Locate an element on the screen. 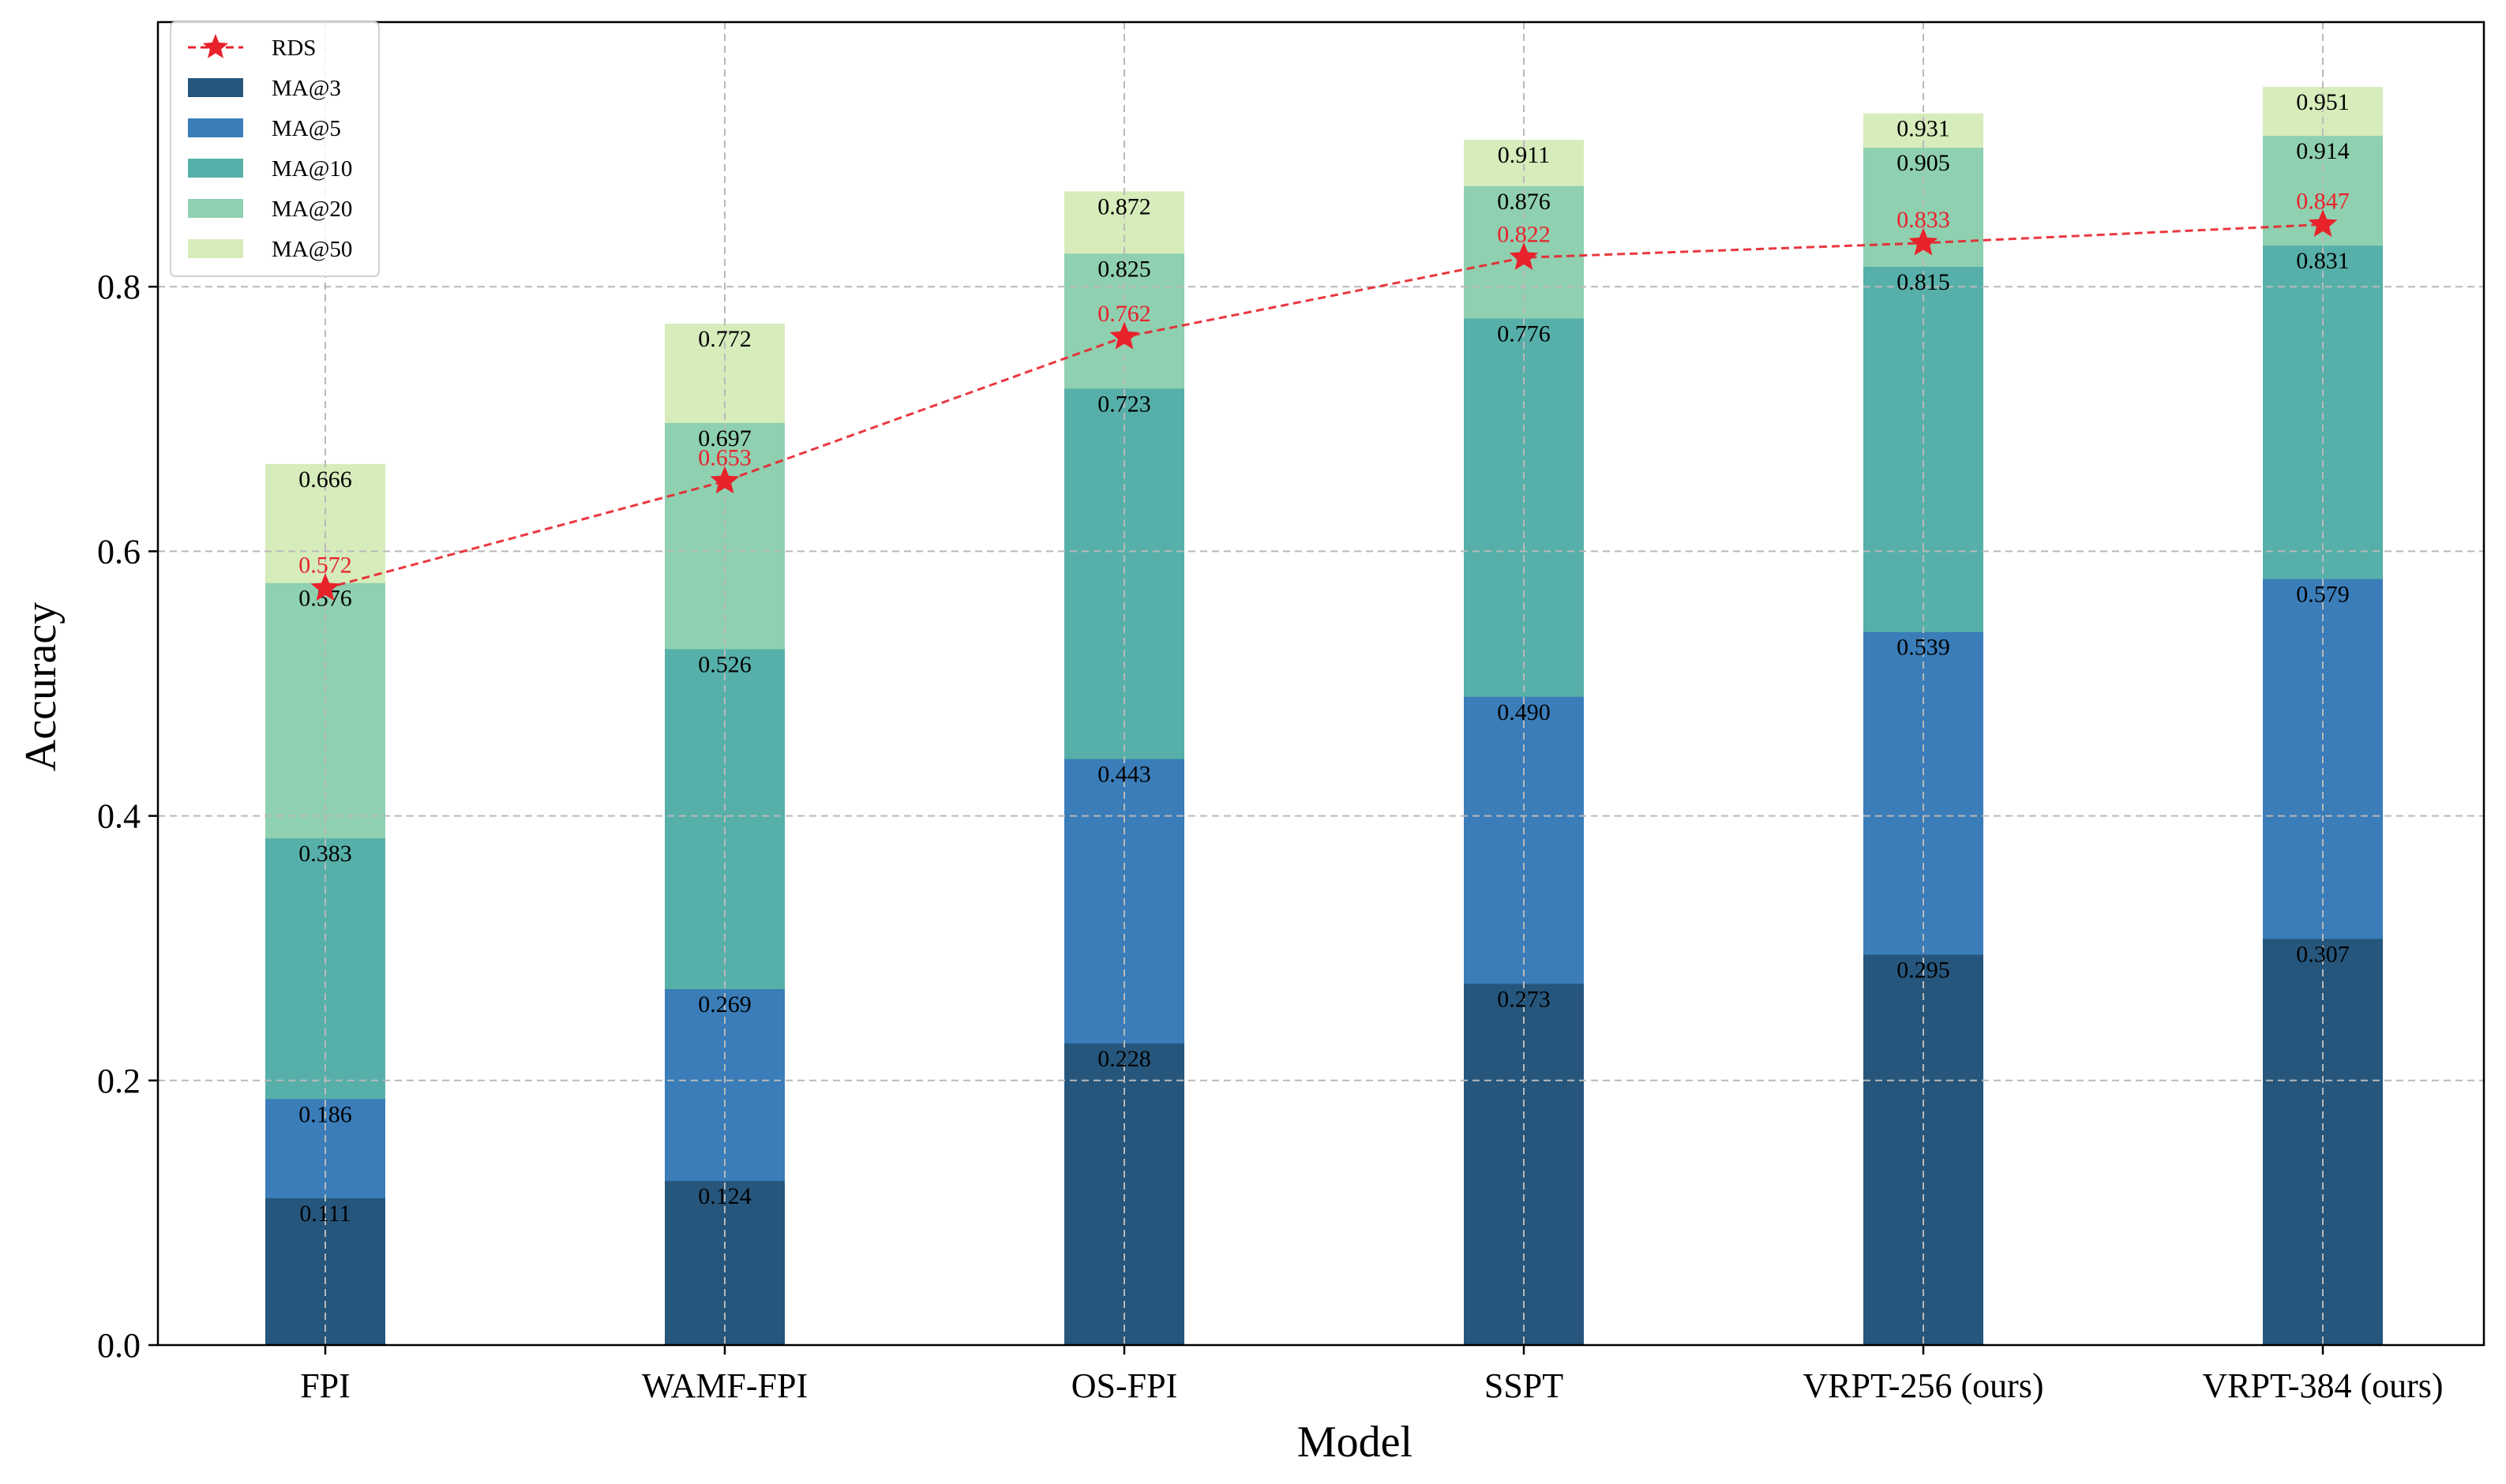  bar-label-ma-50-3: 0.911 is located at coordinates (1524, 155).